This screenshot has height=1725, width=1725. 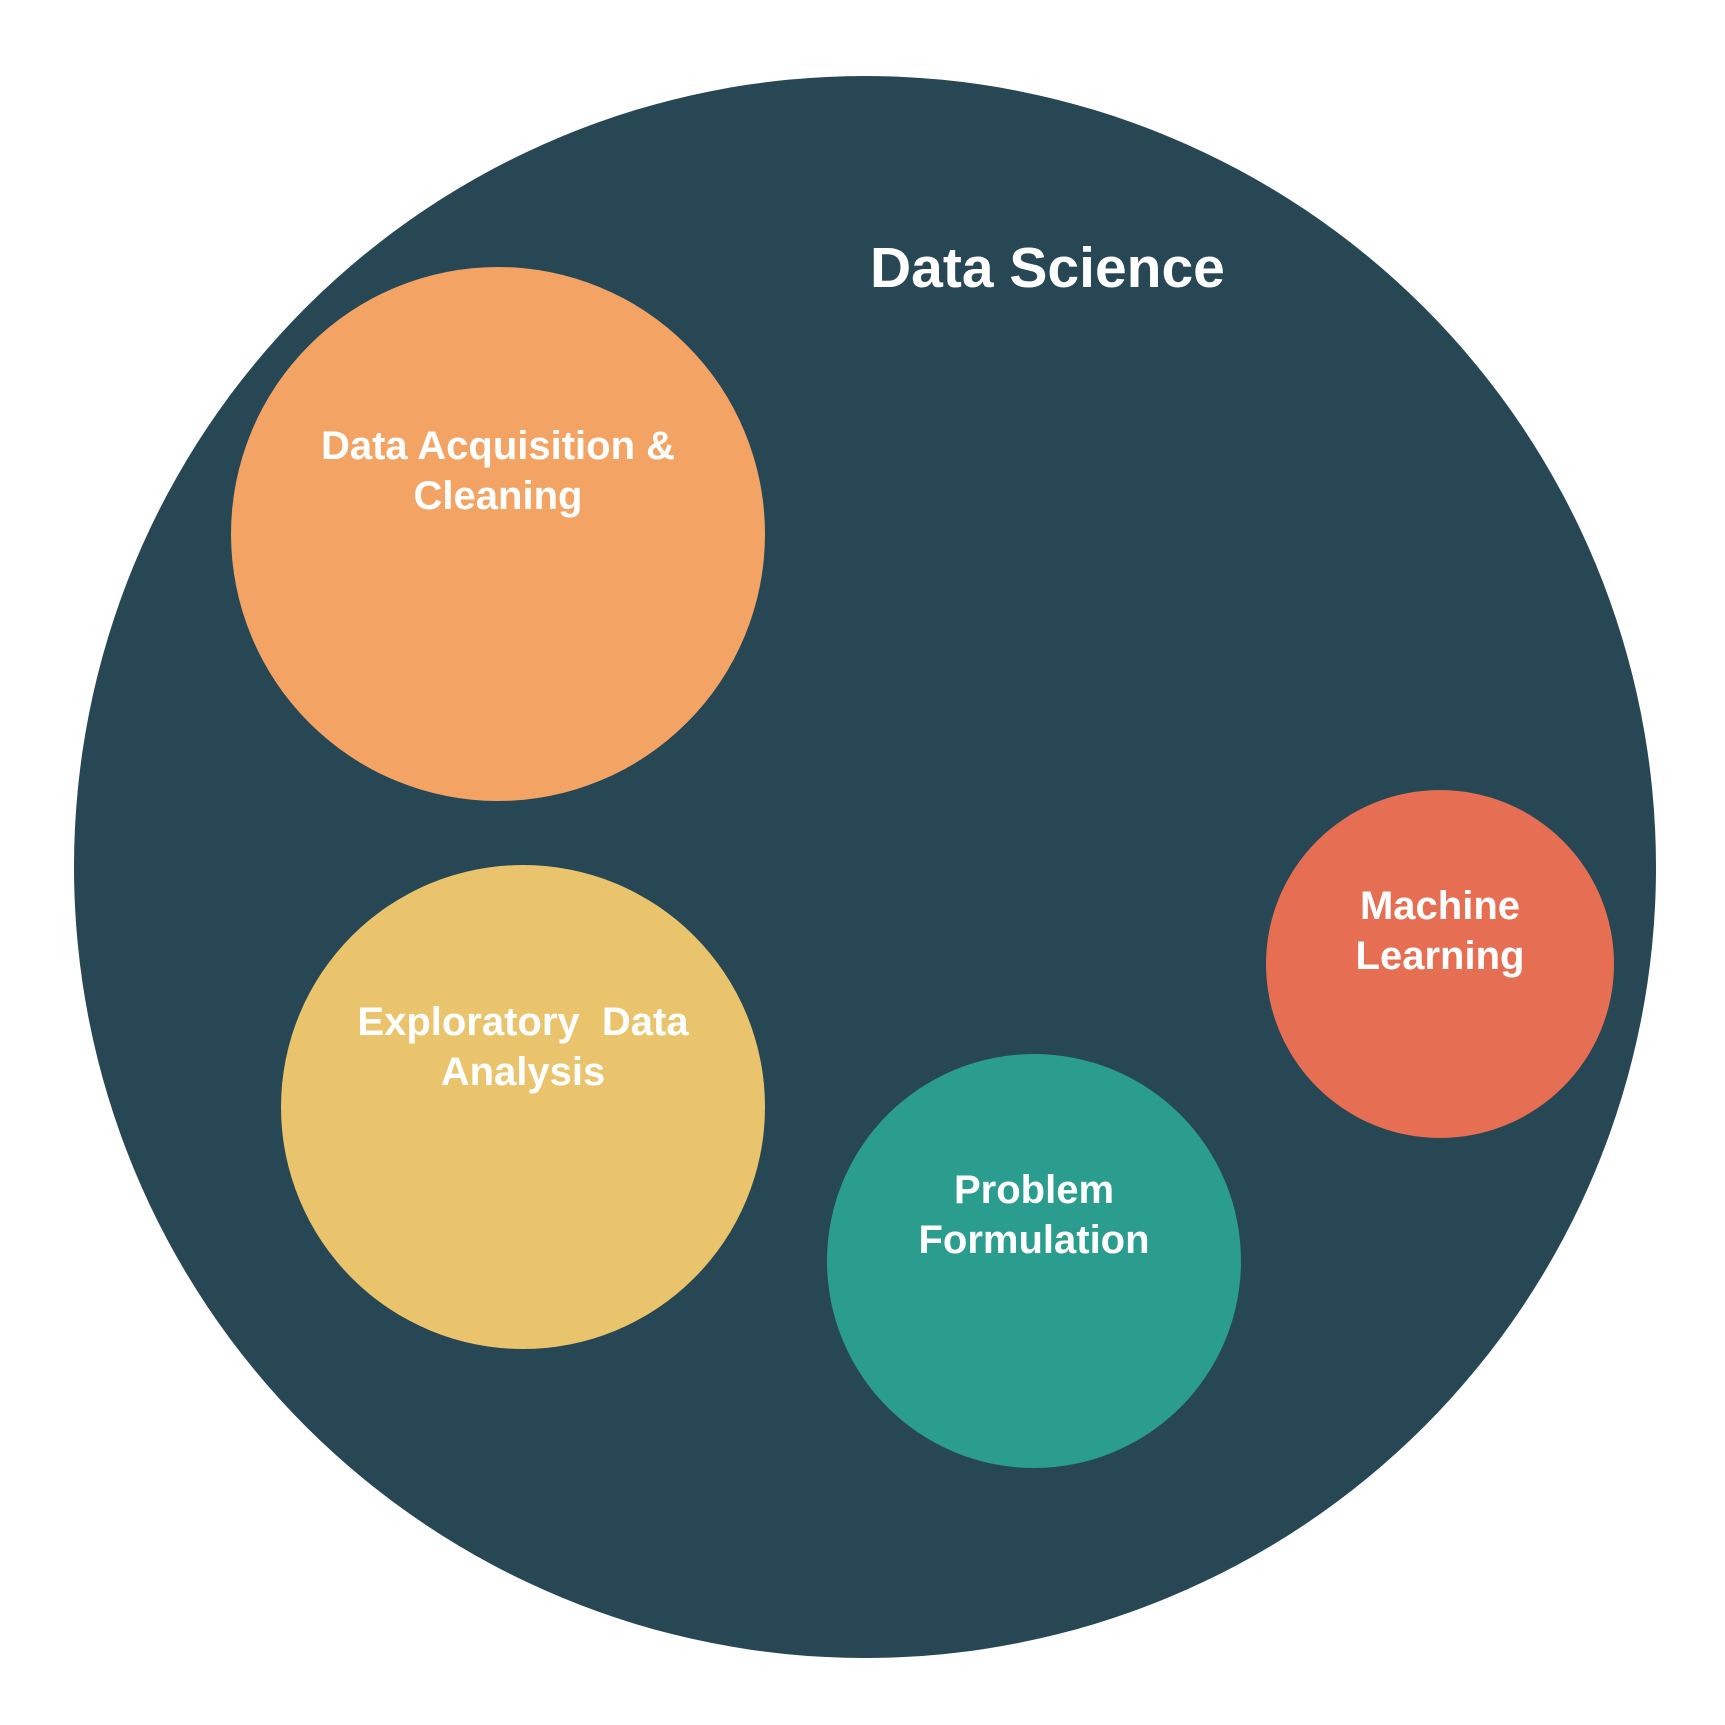 I want to click on machine-learning-label: Machine Learning, so click(x=1440, y=931).